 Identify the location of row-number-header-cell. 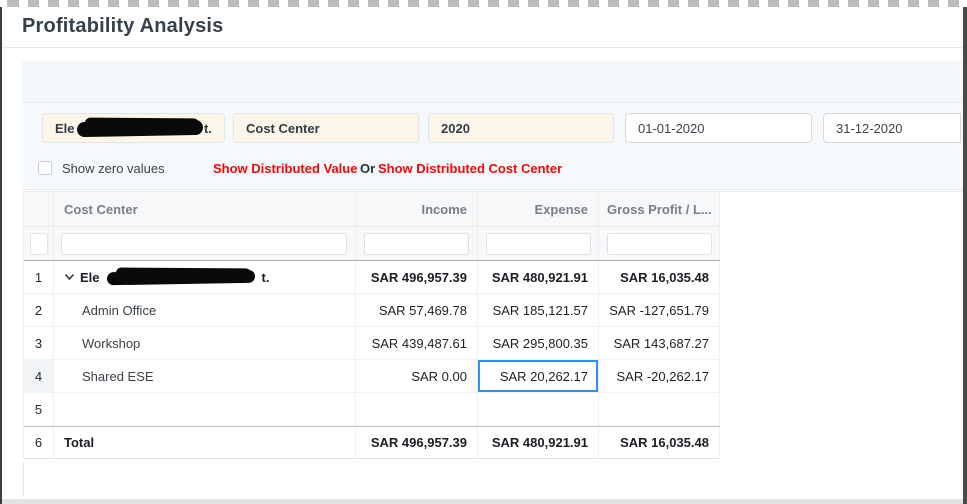
(39, 209).